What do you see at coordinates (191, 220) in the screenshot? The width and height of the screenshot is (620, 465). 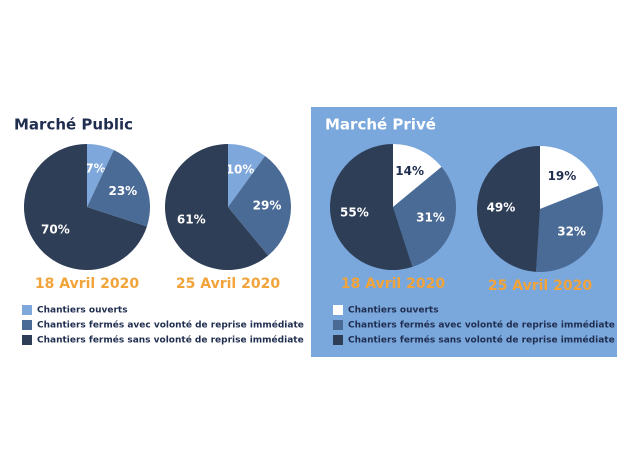 I see `slice-label: 61%` at bounding box center [191, 220].